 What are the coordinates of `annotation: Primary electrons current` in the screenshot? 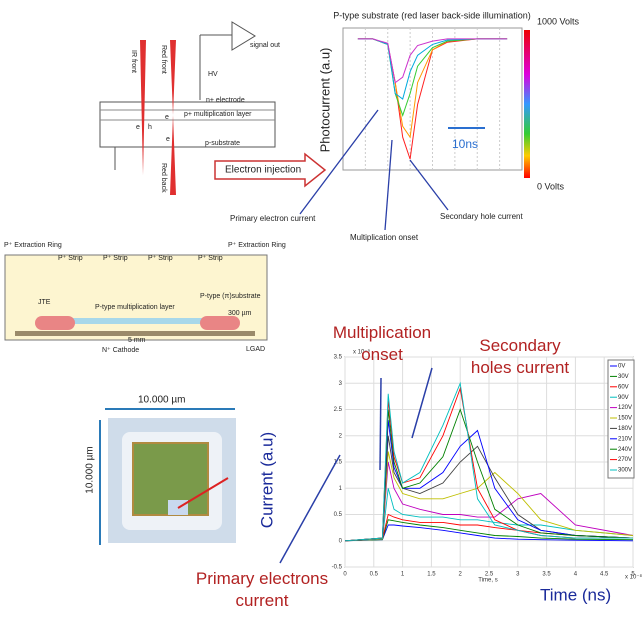 It's located at (262, 589).